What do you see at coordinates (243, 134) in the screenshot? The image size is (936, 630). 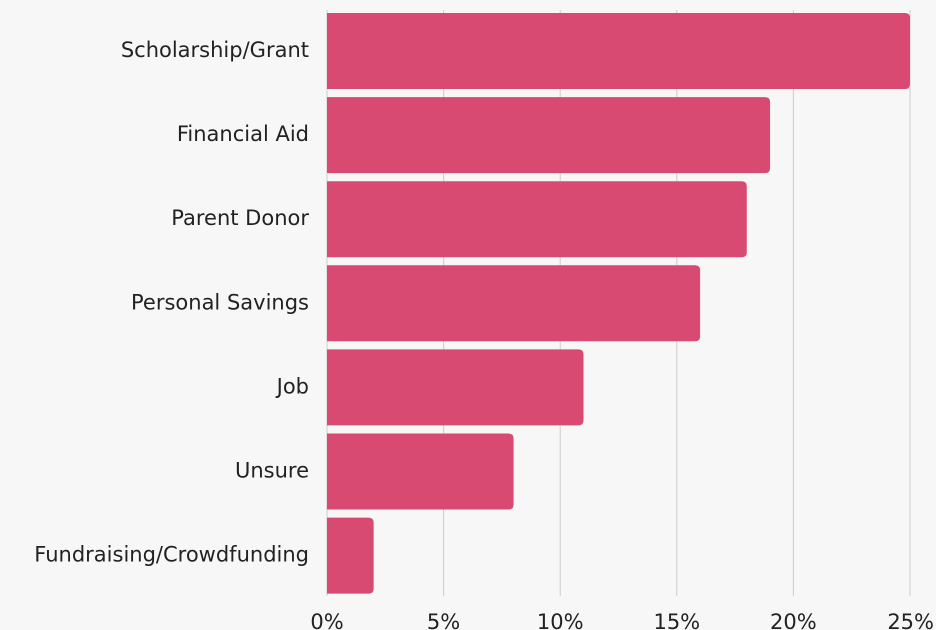 I see `category-label-1: Financial Aid` at bounding box center [243, 134].